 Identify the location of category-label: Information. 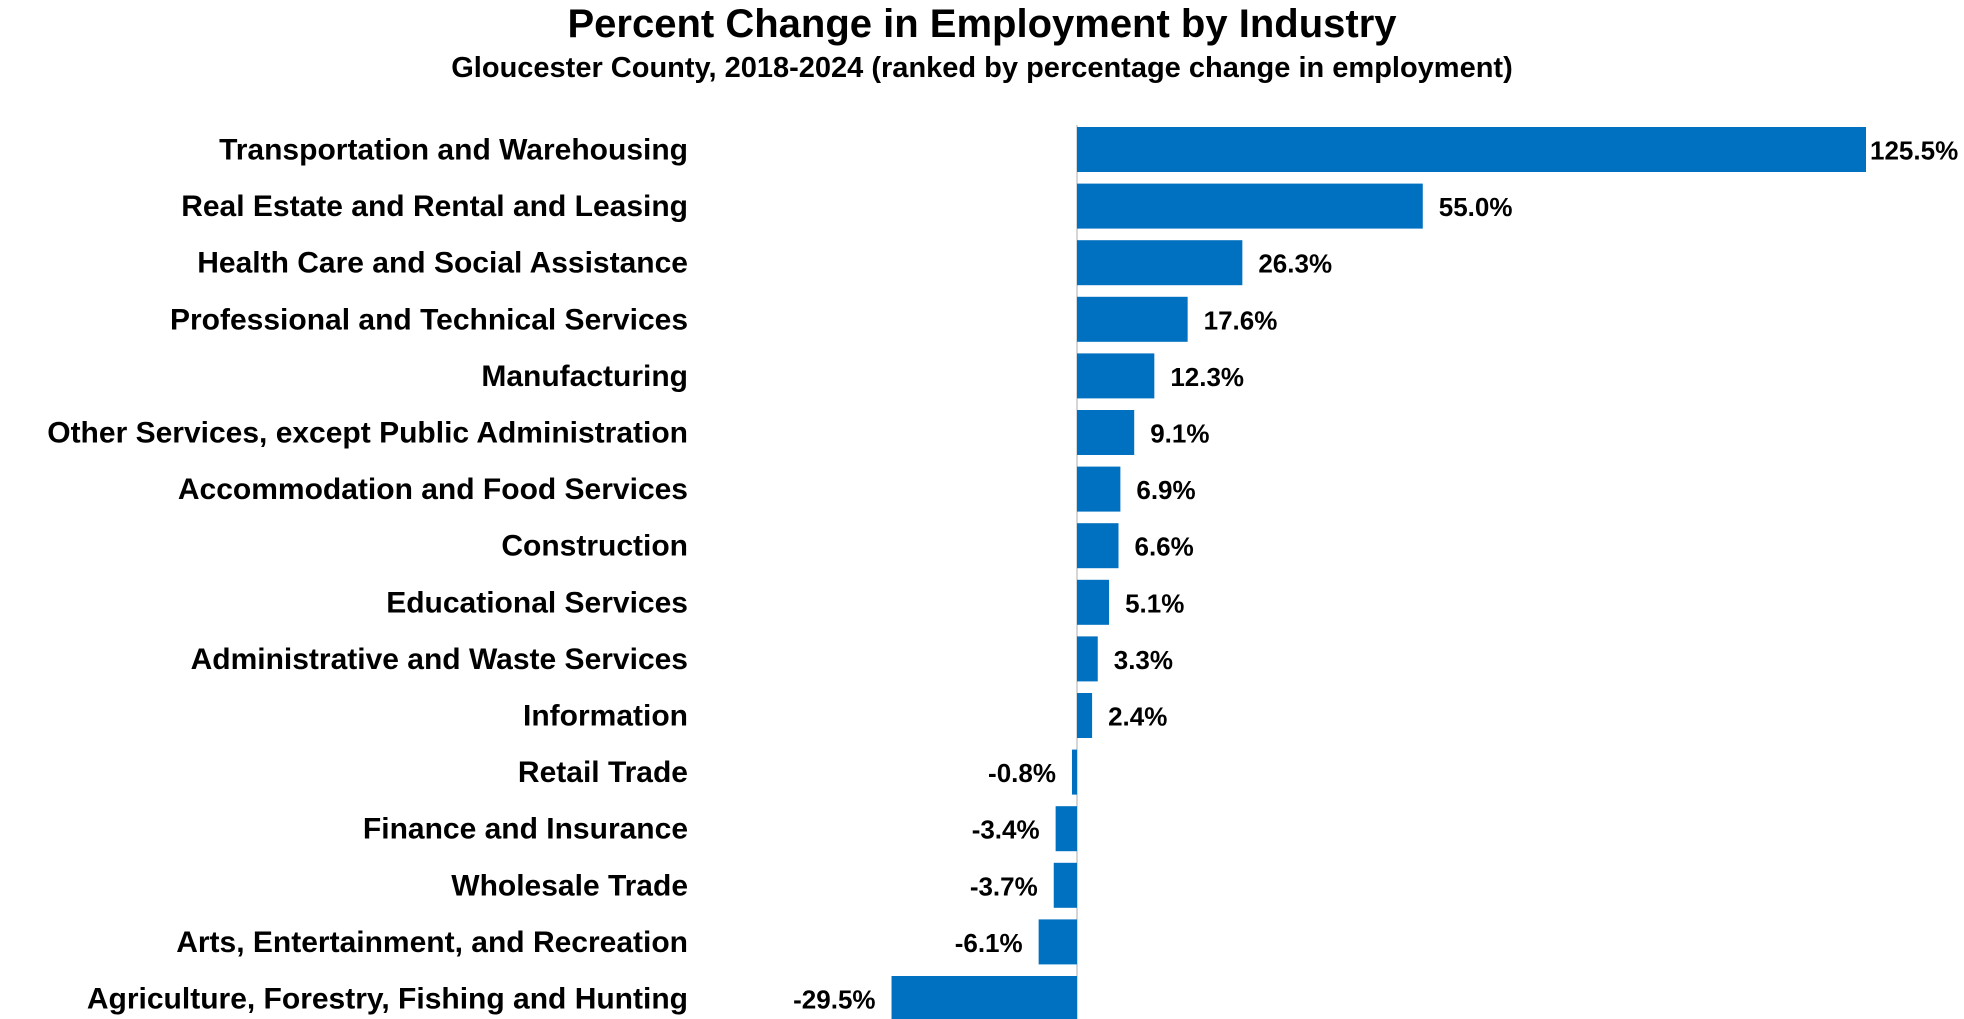
(605, 716).